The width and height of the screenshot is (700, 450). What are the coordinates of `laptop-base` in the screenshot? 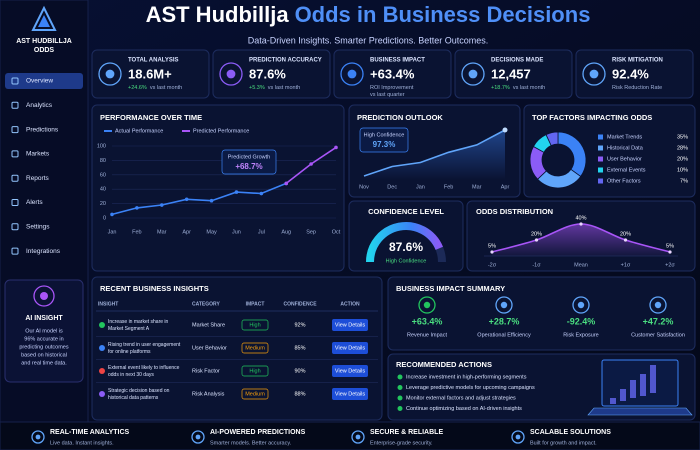 It's located at (640, 411).